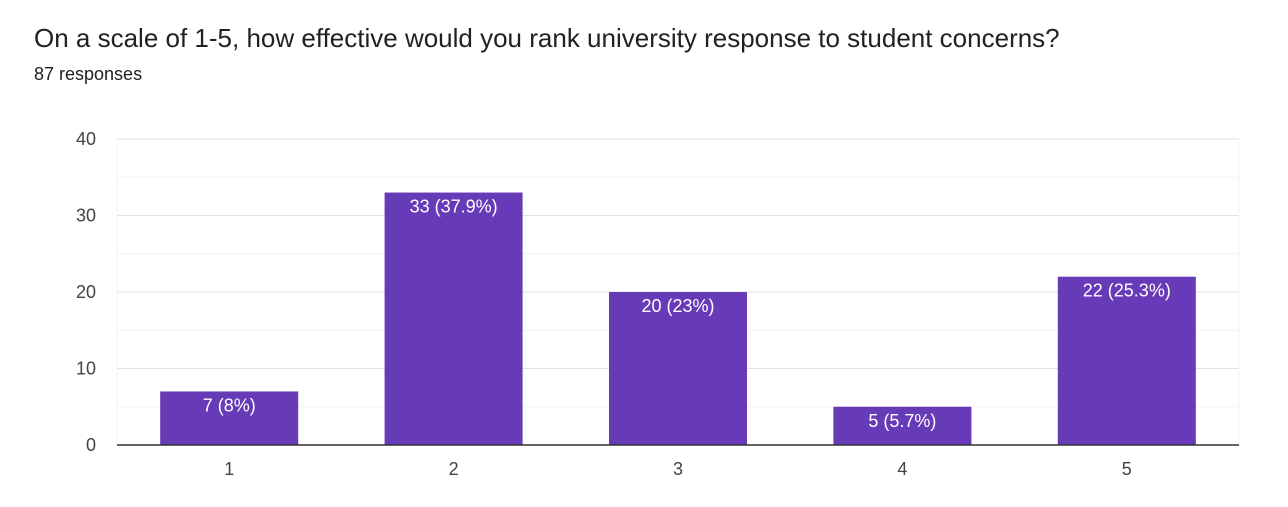 The image size is (1288, 507). I want to click on y-tick-label: 10, so click(86, 369).